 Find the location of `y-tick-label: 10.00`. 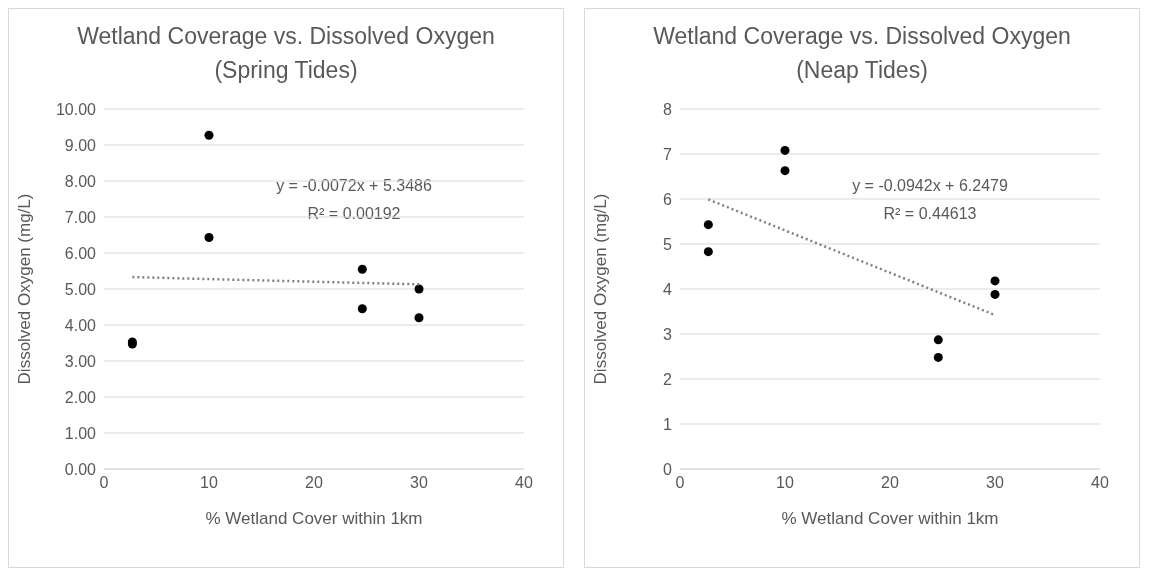

y-tick-label: 10.00 is located at coordinates (76, 109).